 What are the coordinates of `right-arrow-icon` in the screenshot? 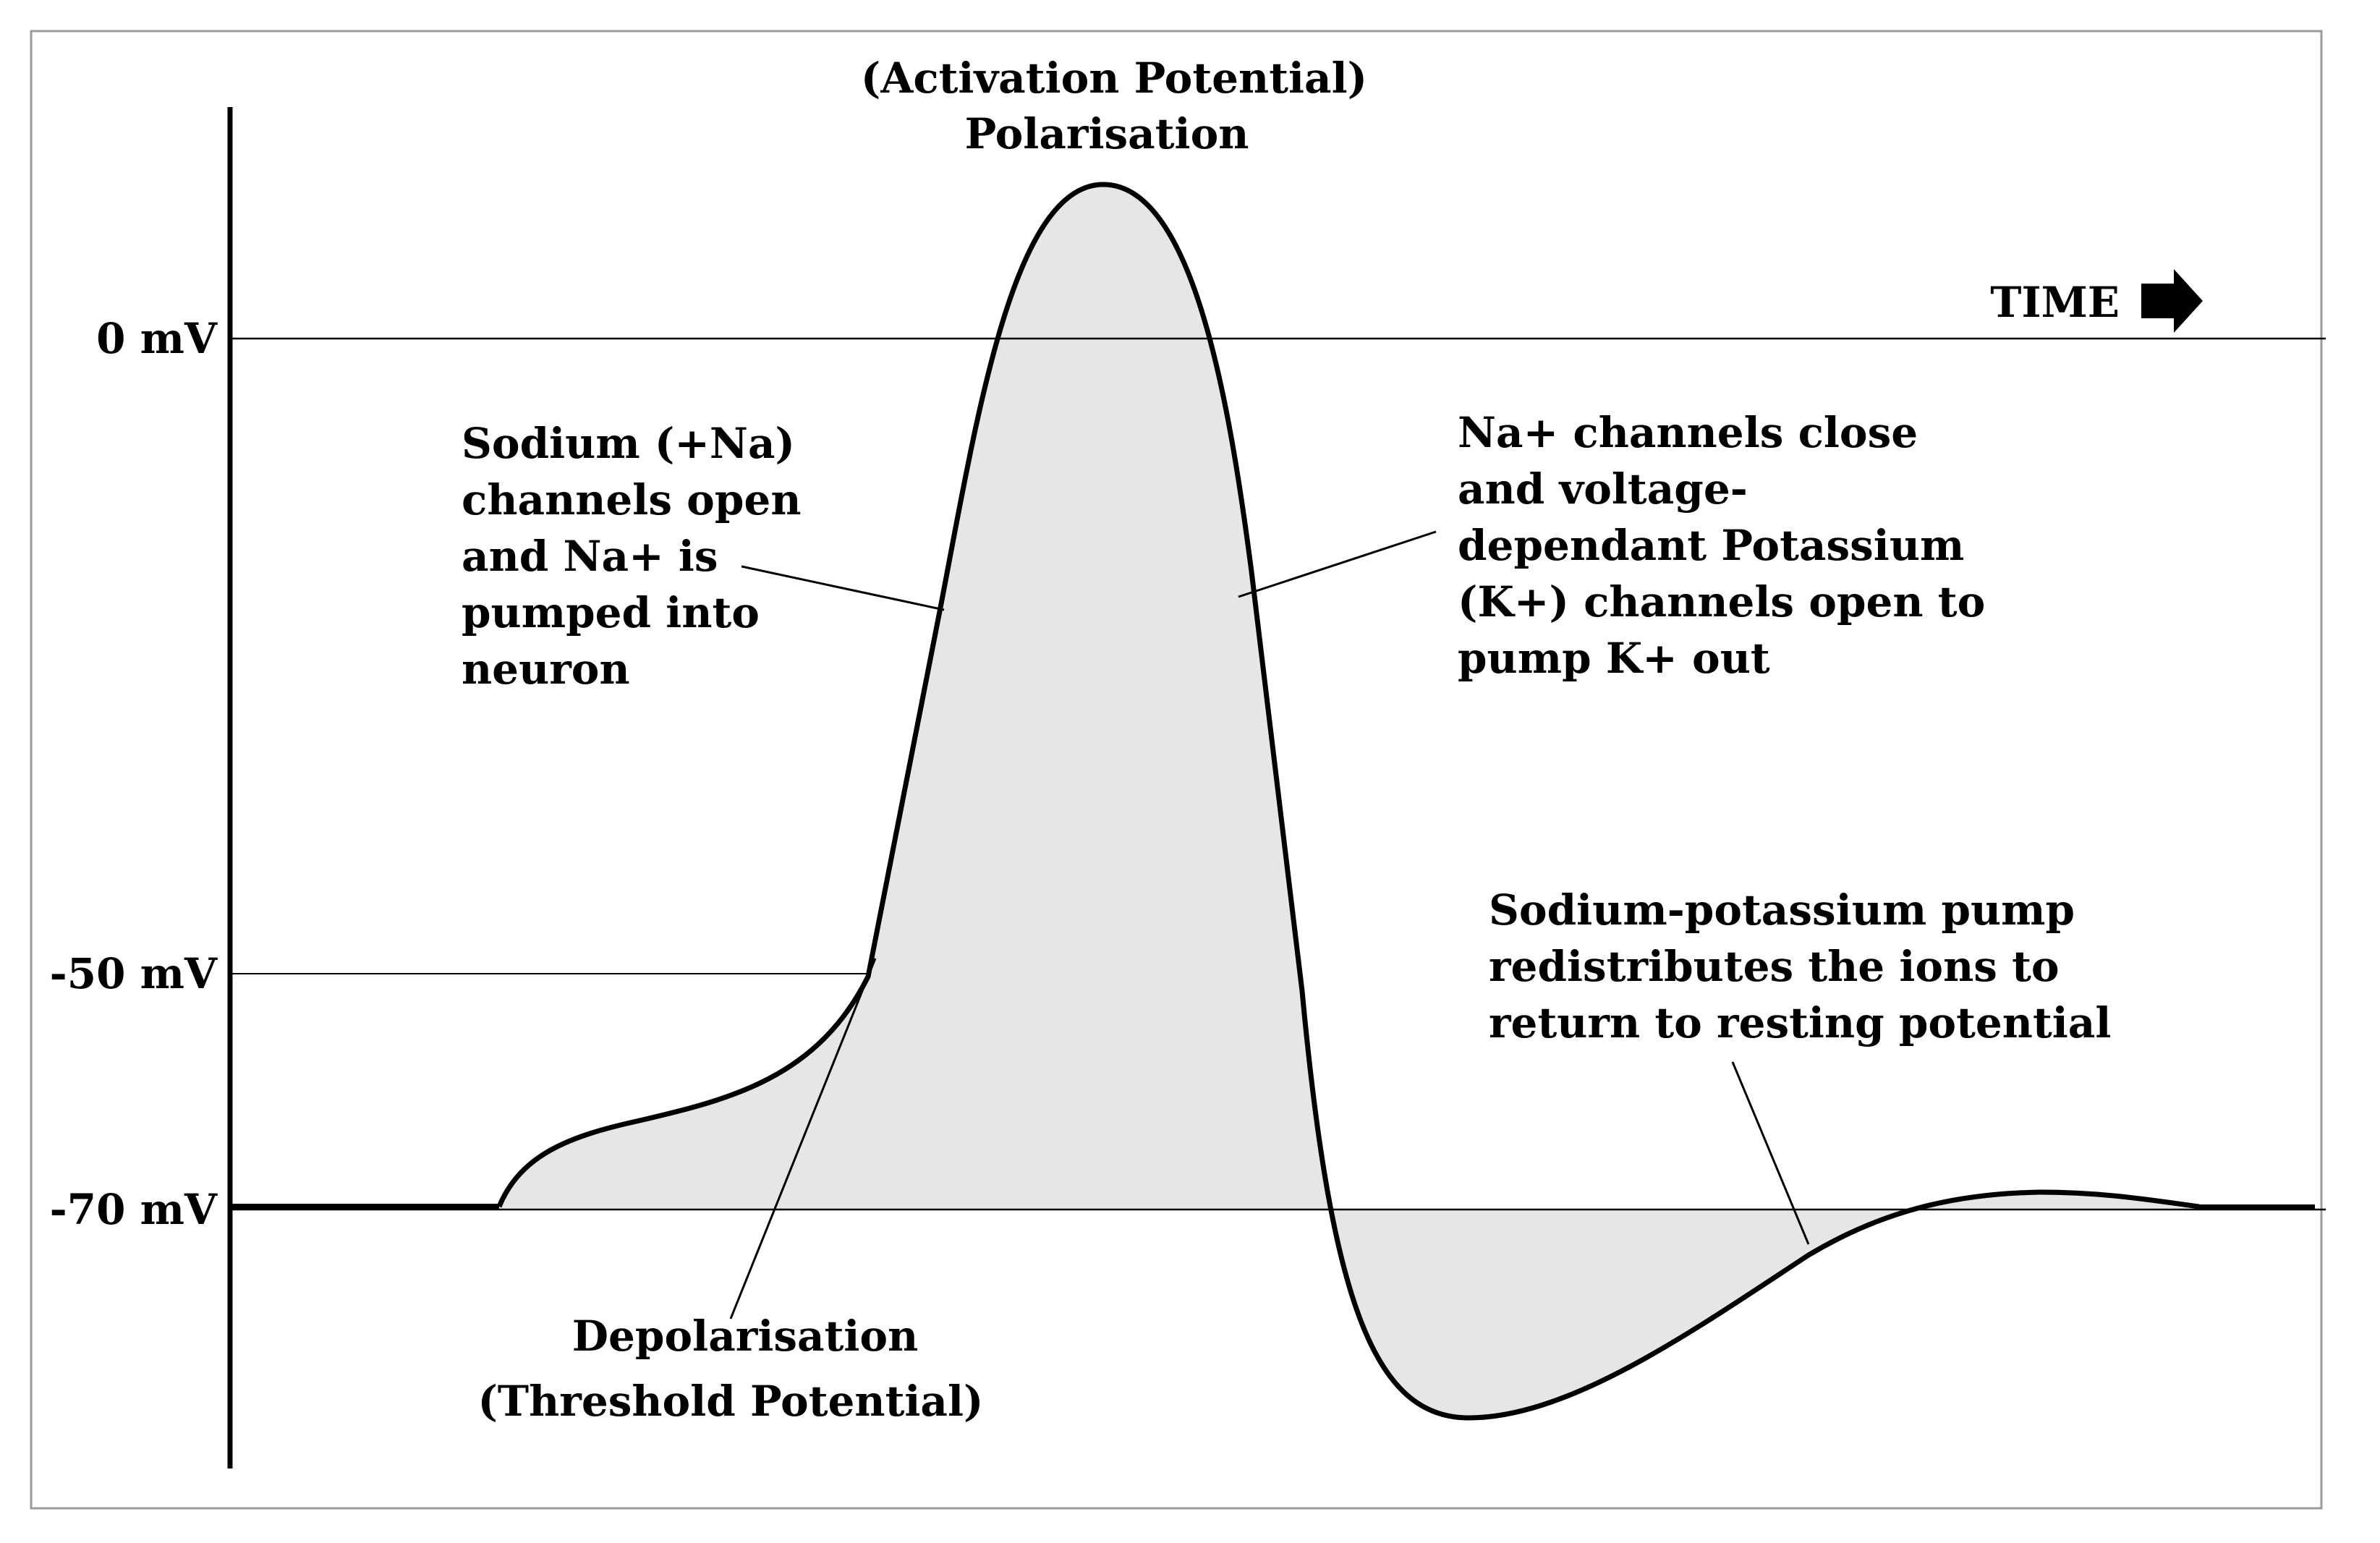 It's located at (2172, 301).